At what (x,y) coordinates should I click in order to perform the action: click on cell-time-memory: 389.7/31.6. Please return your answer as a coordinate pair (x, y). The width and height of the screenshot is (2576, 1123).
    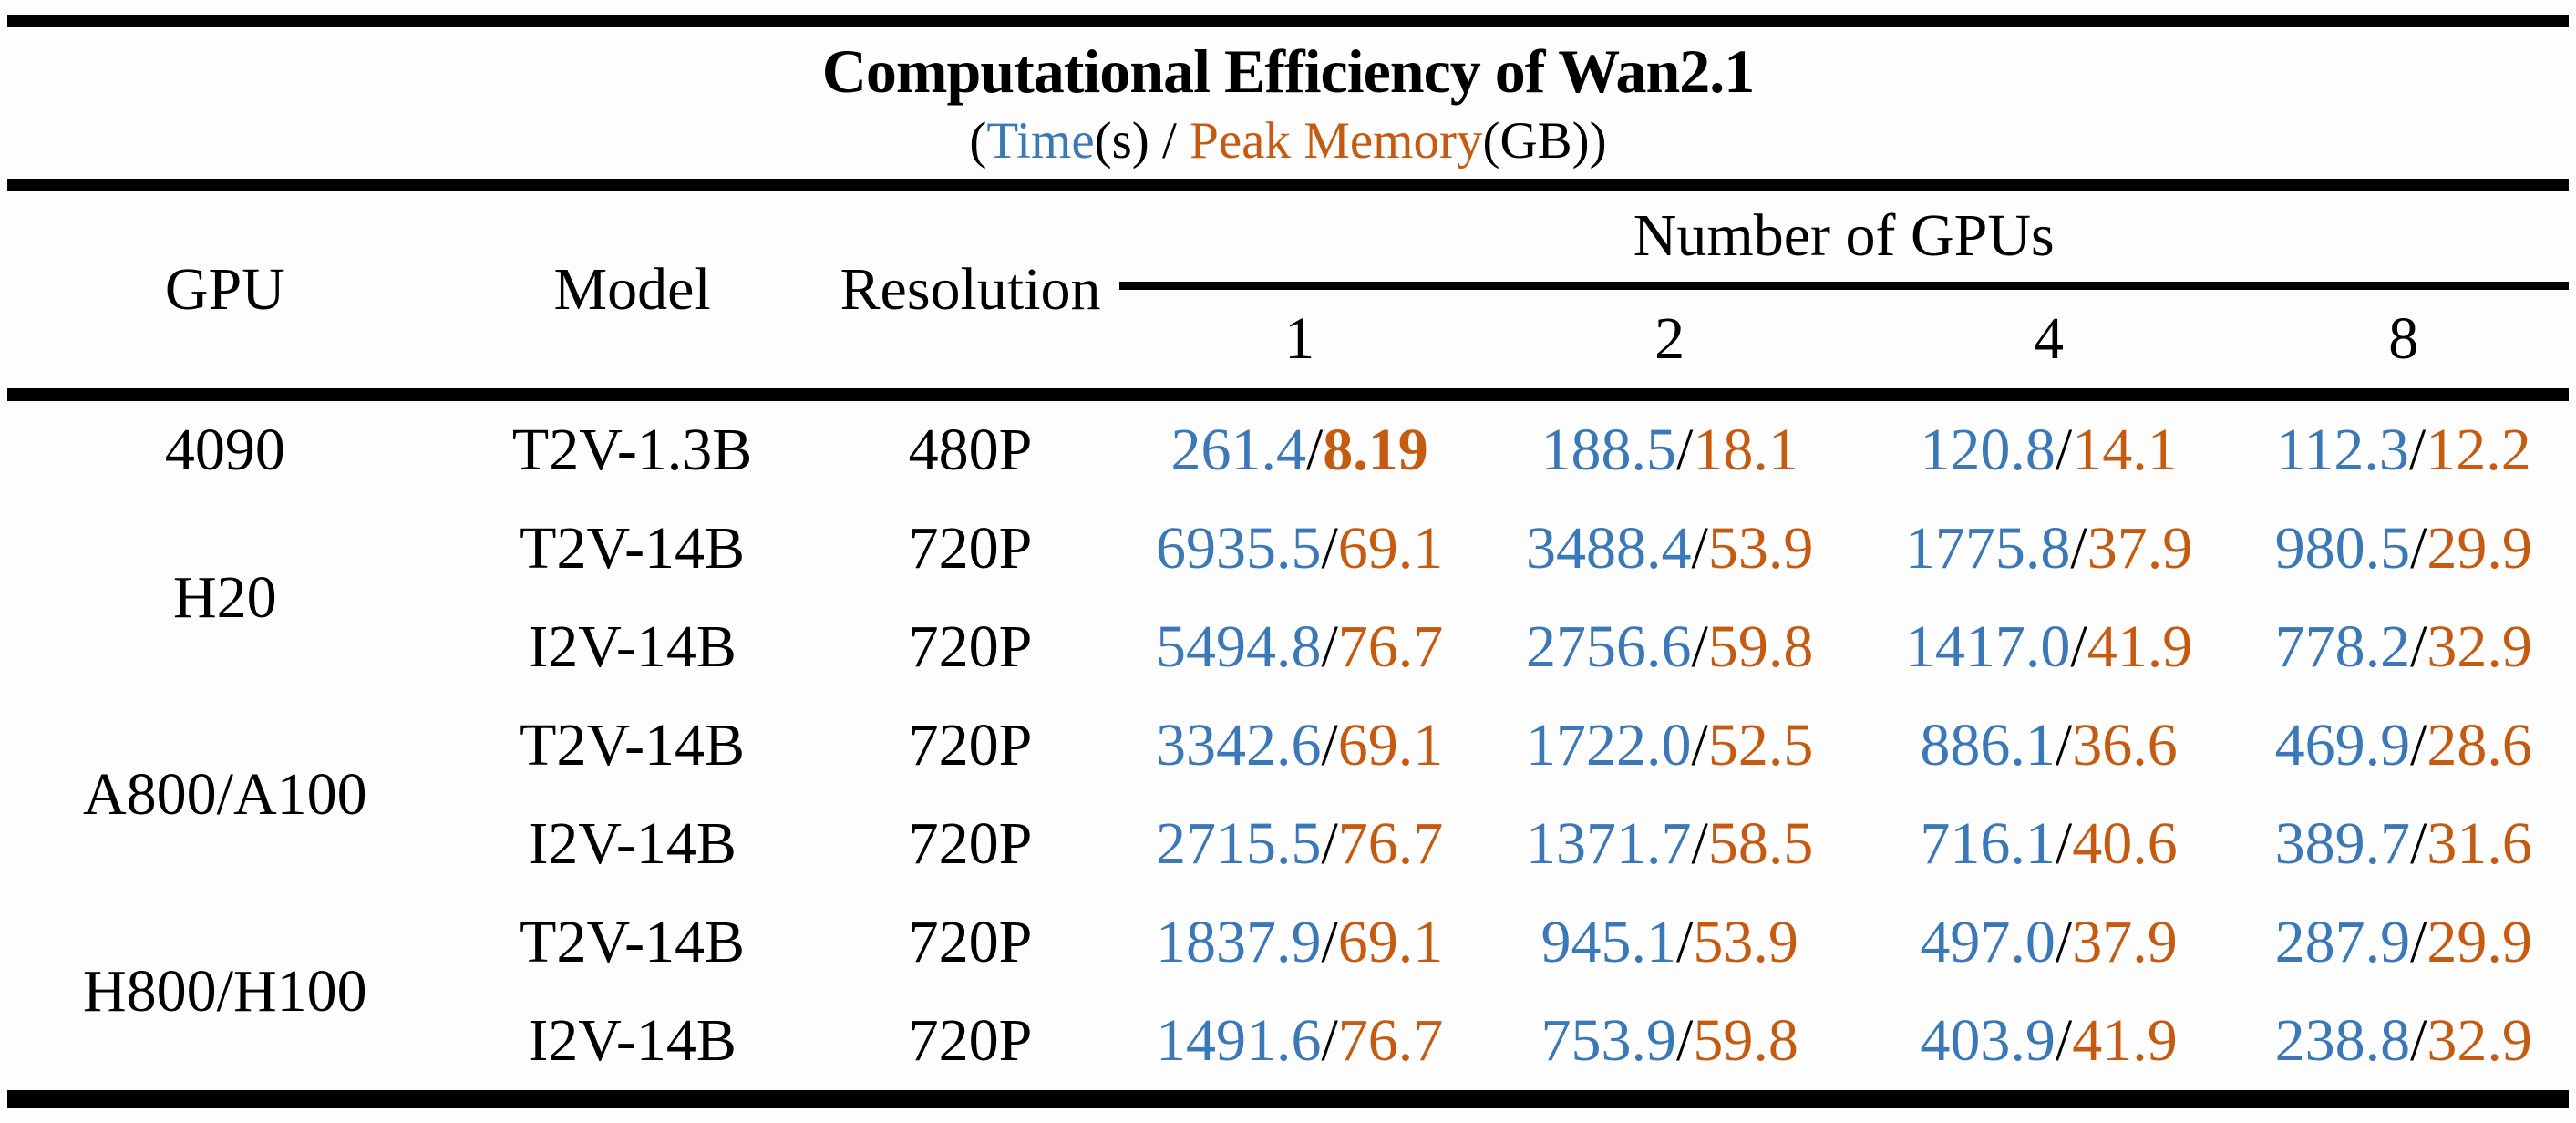
    Looking at the image, I should click on (2403, 844).